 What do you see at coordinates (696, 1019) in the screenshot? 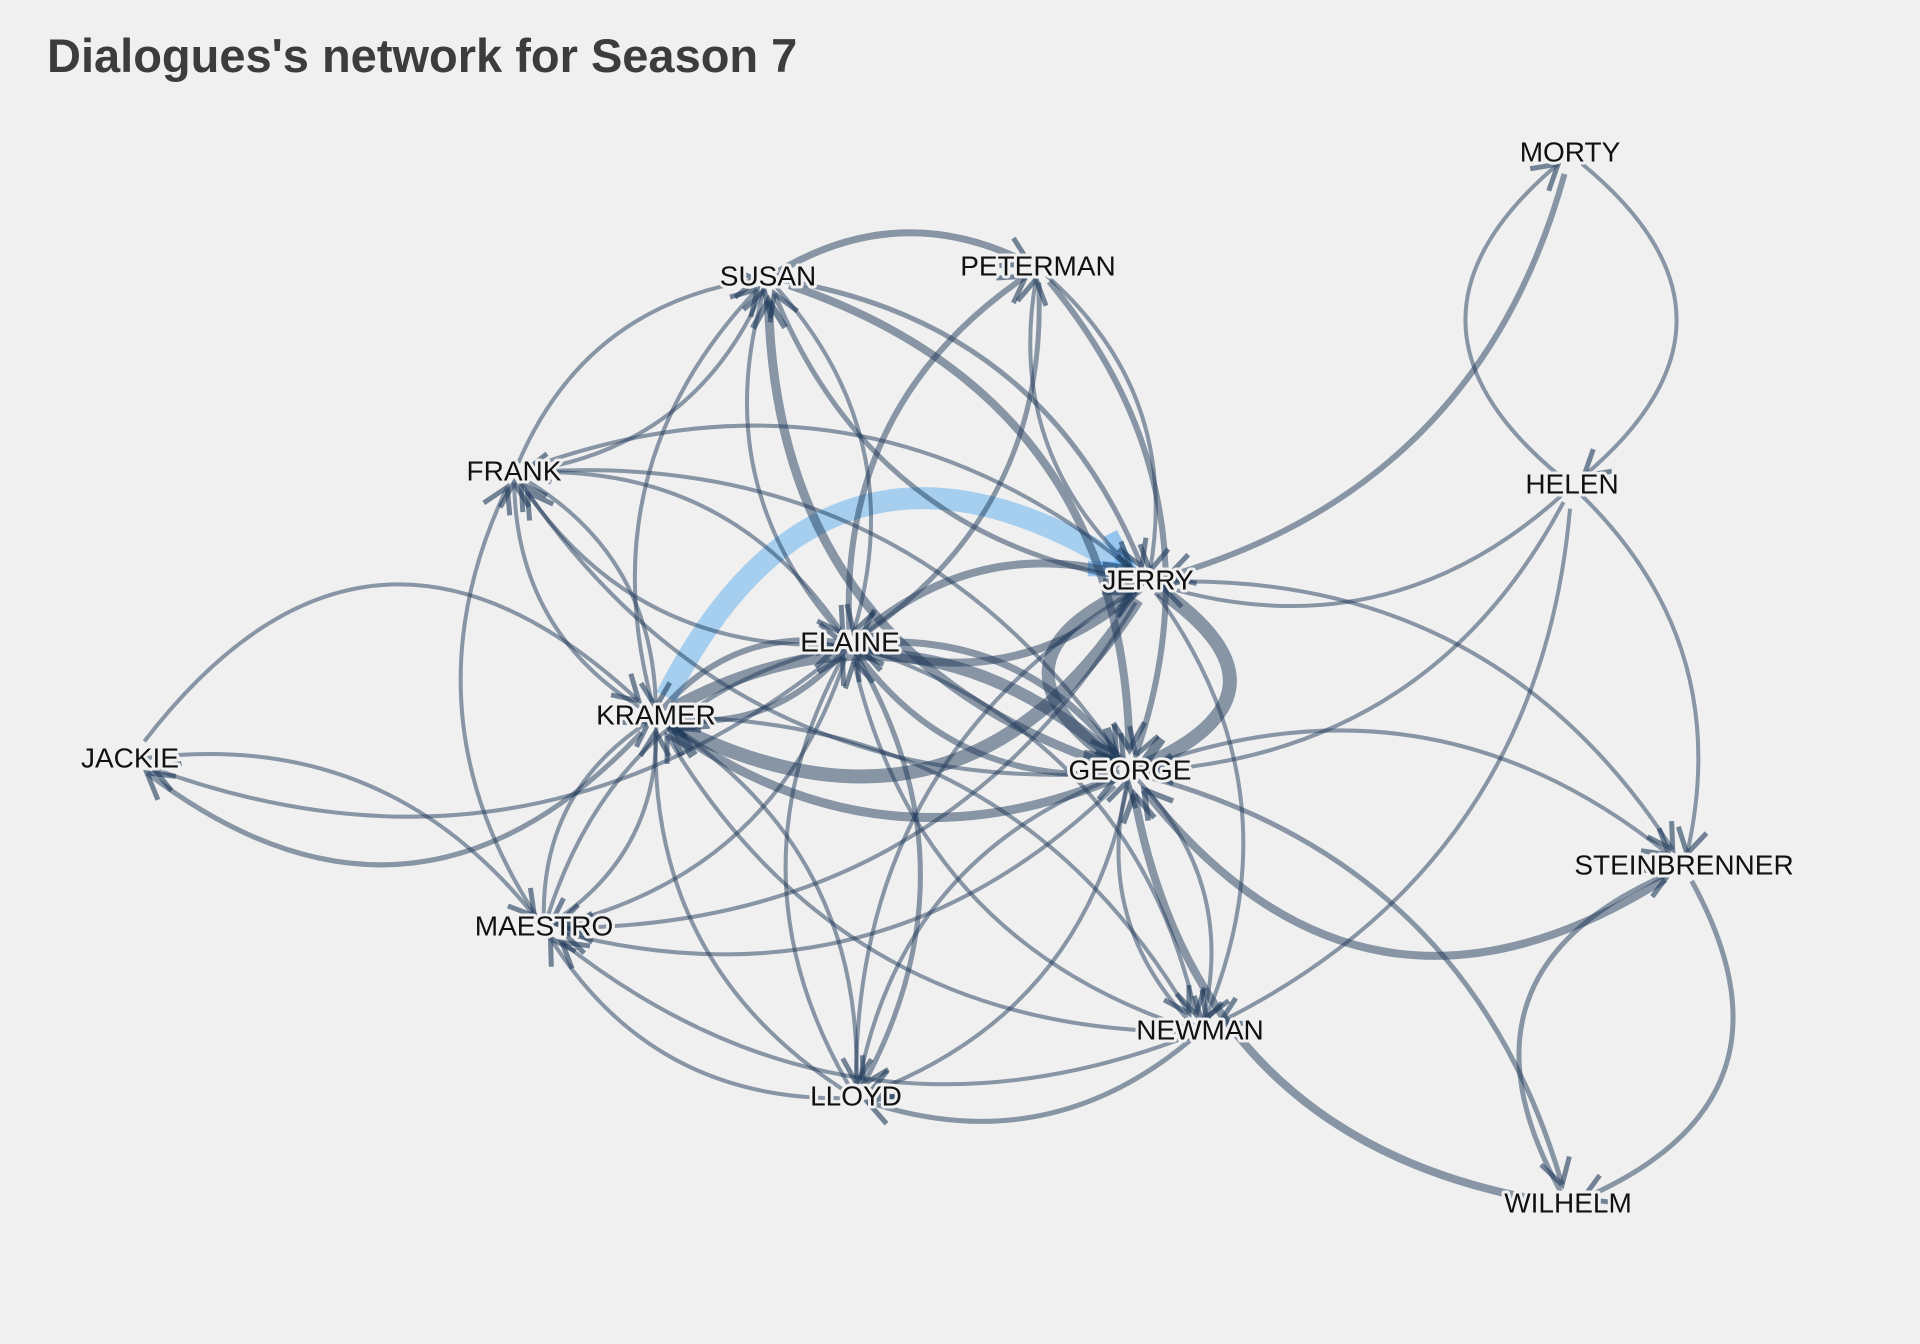
I see `edge-lloyd-to-maestro` at bounding box center [696, 1019].